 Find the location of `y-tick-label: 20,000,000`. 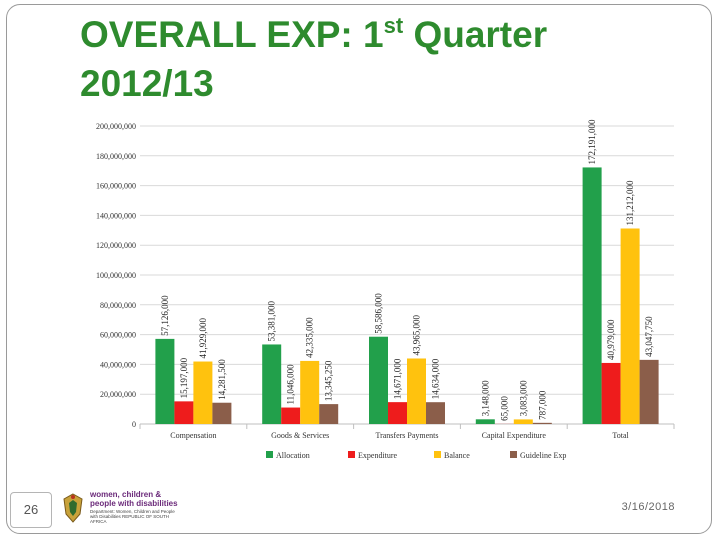

y-tick-label: 20,000,000 is located at coordinates (118, 394).